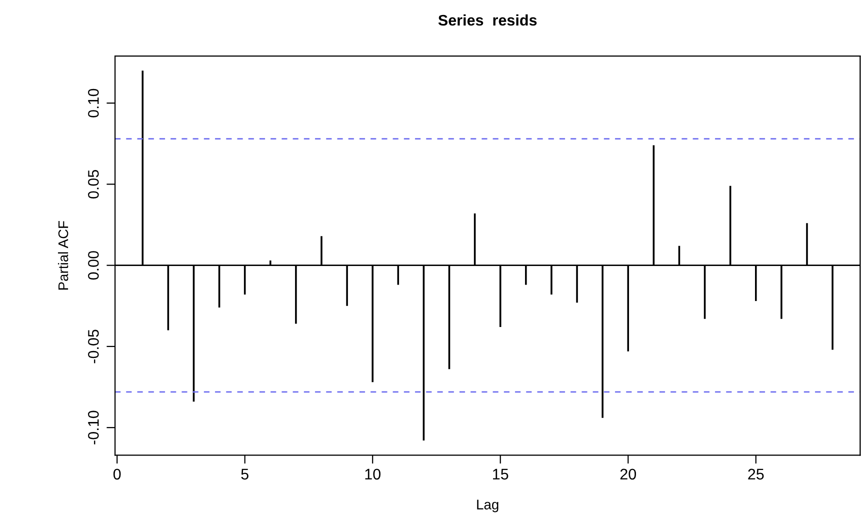  I want to click on y-tick-label: 0.00, so click(93, 265).